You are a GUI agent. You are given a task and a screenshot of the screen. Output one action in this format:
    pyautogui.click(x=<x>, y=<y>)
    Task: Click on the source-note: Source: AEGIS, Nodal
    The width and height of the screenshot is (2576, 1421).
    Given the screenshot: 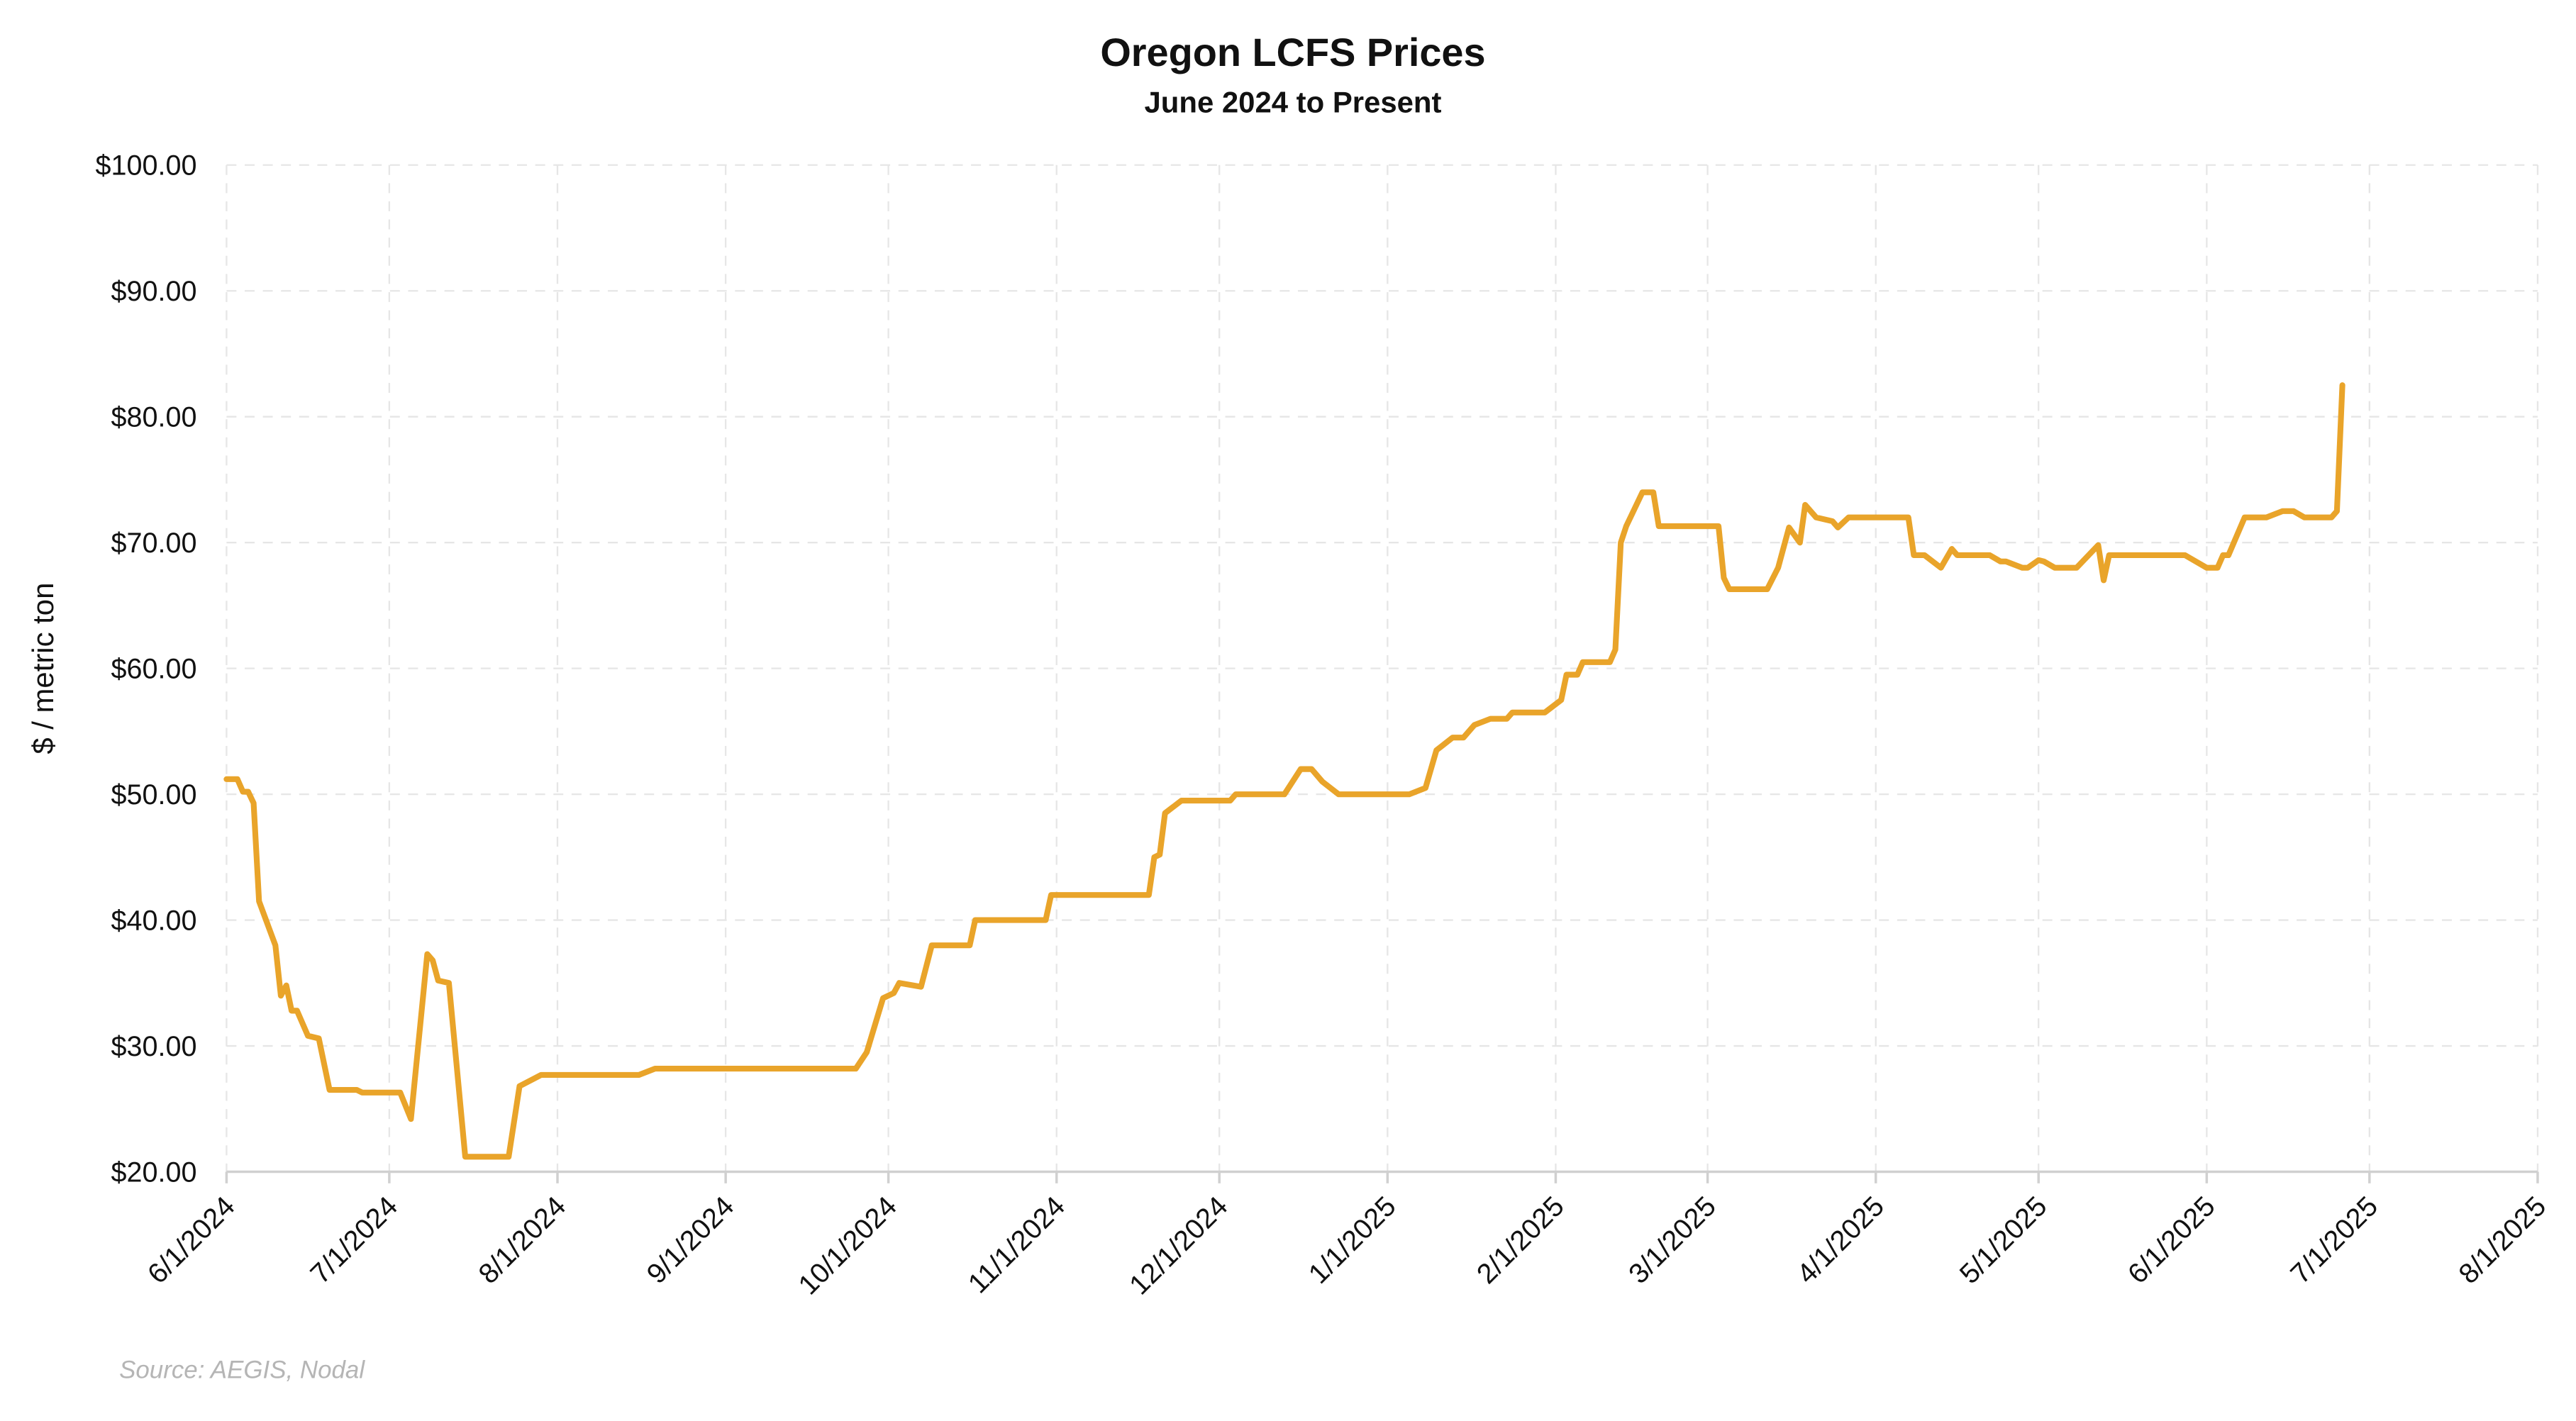 What is the action you would take?
    pyautogui.click(x=242, y=1369)
    